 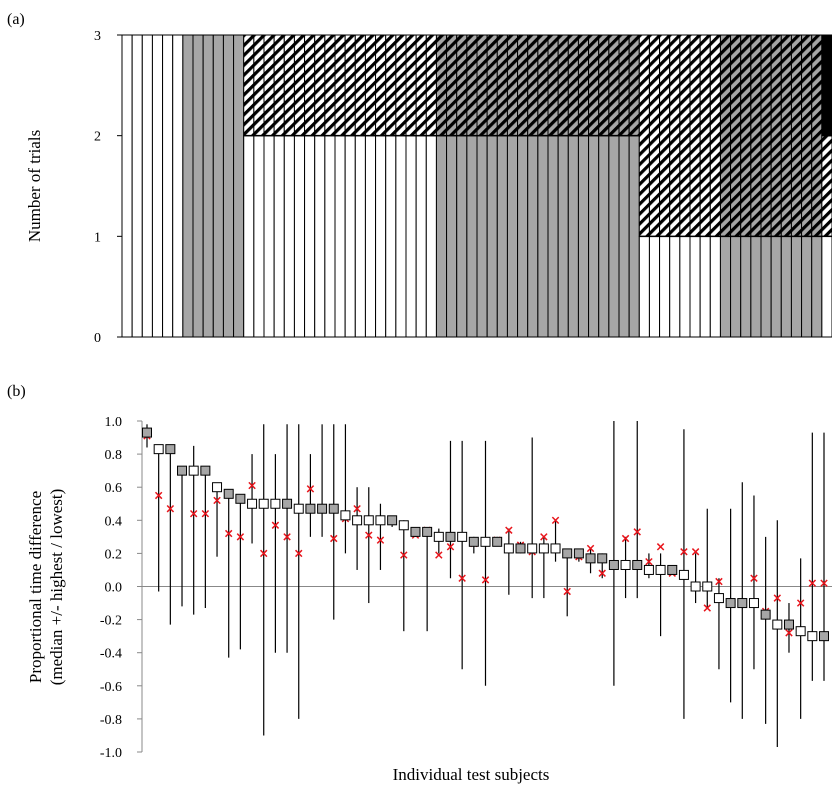 What do you see at coordinates (114, 521) in the screenshot?
I see `y-tick-label: 0.4` at bounding box center [114, 521].